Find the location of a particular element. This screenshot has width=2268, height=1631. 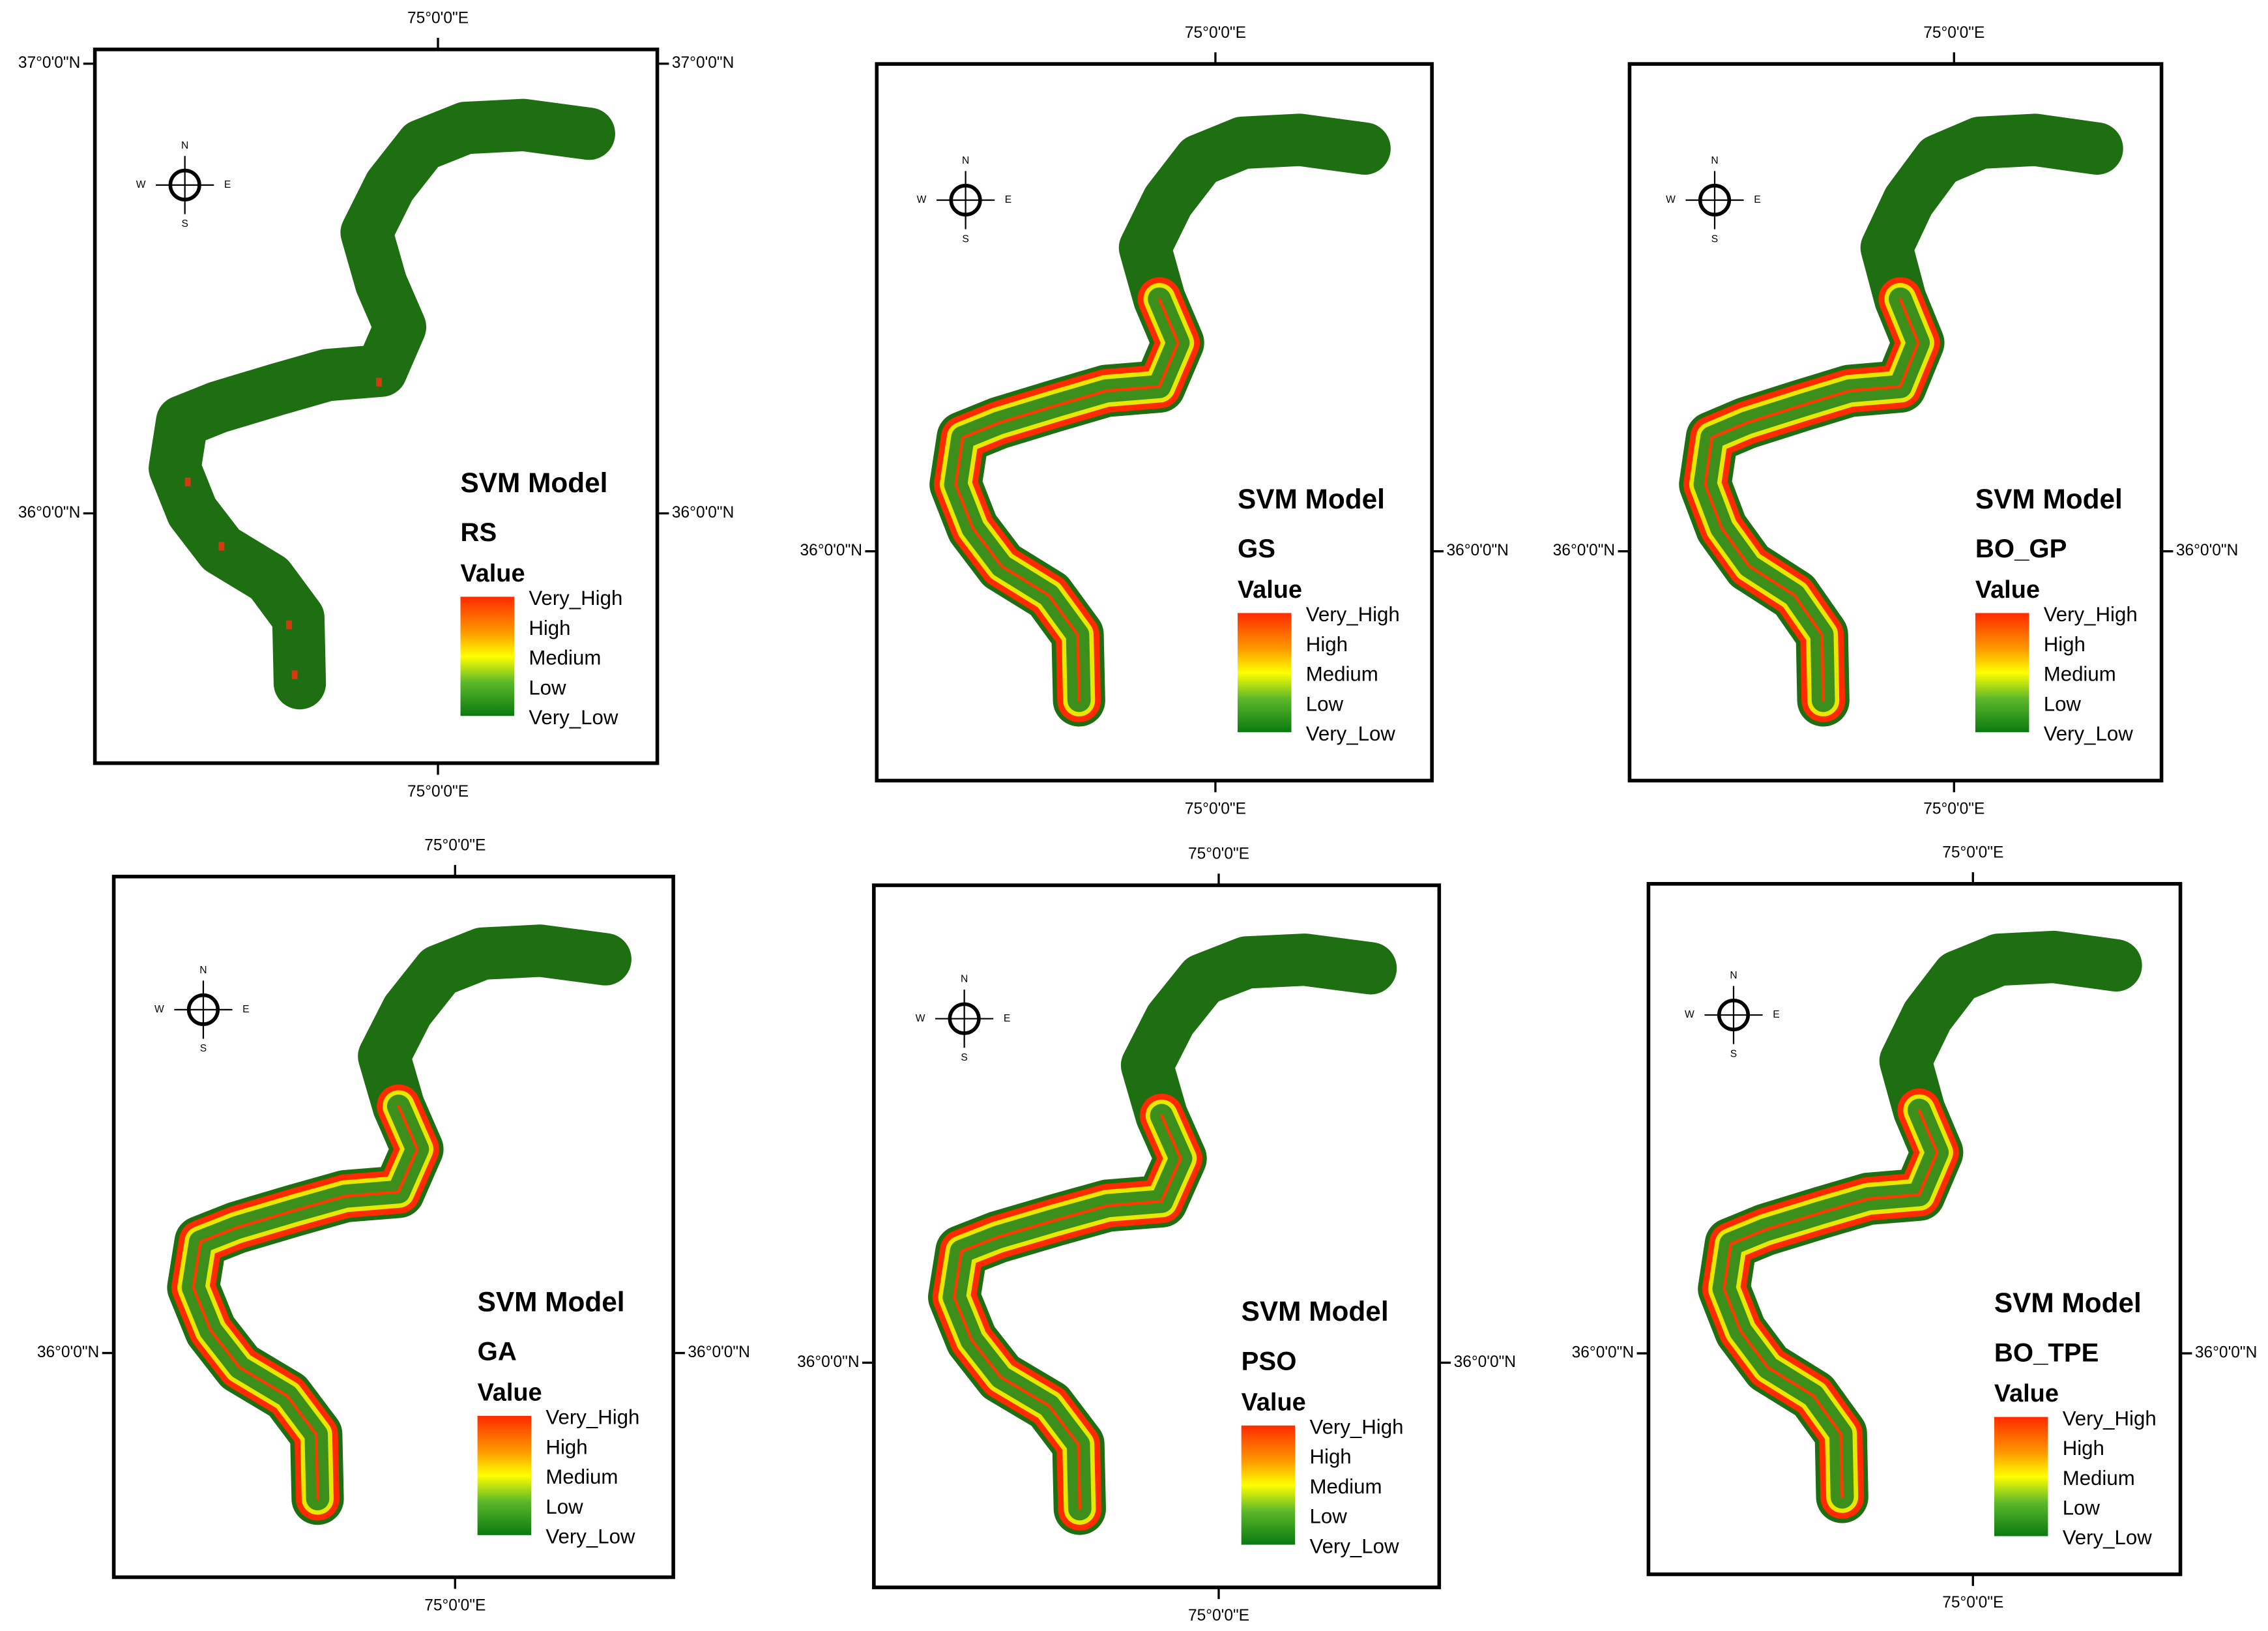

map-frame is located at coordinates (1895, 422).